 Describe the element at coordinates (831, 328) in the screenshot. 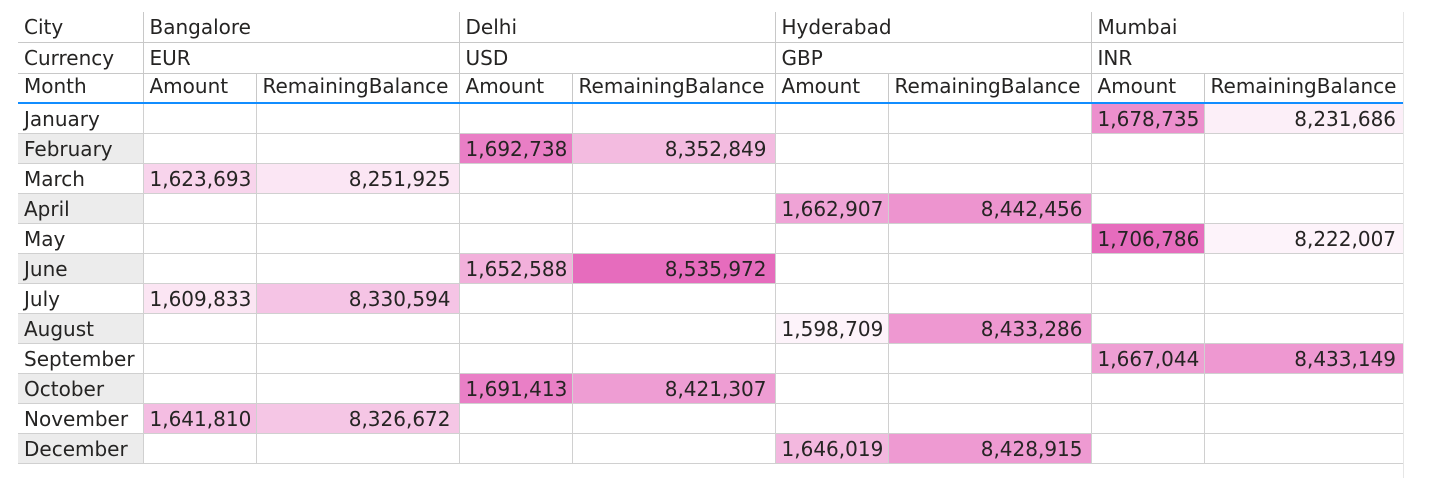

I see `amount-cell: 1,598,709` at that location.